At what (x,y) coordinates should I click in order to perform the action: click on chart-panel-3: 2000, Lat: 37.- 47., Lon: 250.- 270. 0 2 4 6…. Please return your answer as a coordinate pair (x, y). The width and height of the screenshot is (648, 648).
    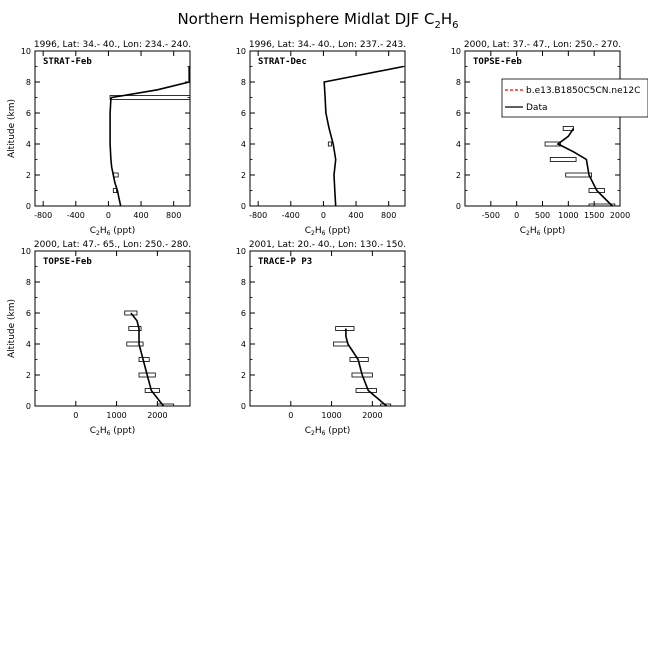
    Looking at the image, I should click on (540, 138).